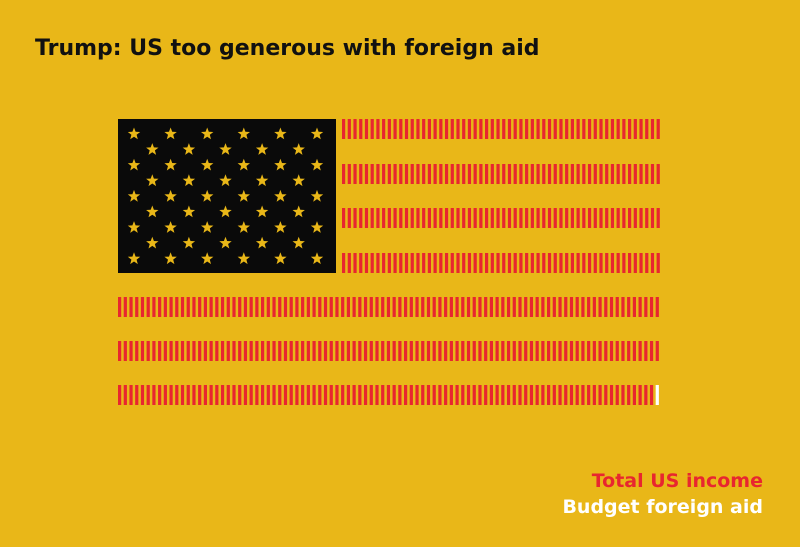 This screenshot has width=800, height=547. Describe the element at coordinates (677, 481) in the screenshot. I see `legend-label: Total US income` at that location.